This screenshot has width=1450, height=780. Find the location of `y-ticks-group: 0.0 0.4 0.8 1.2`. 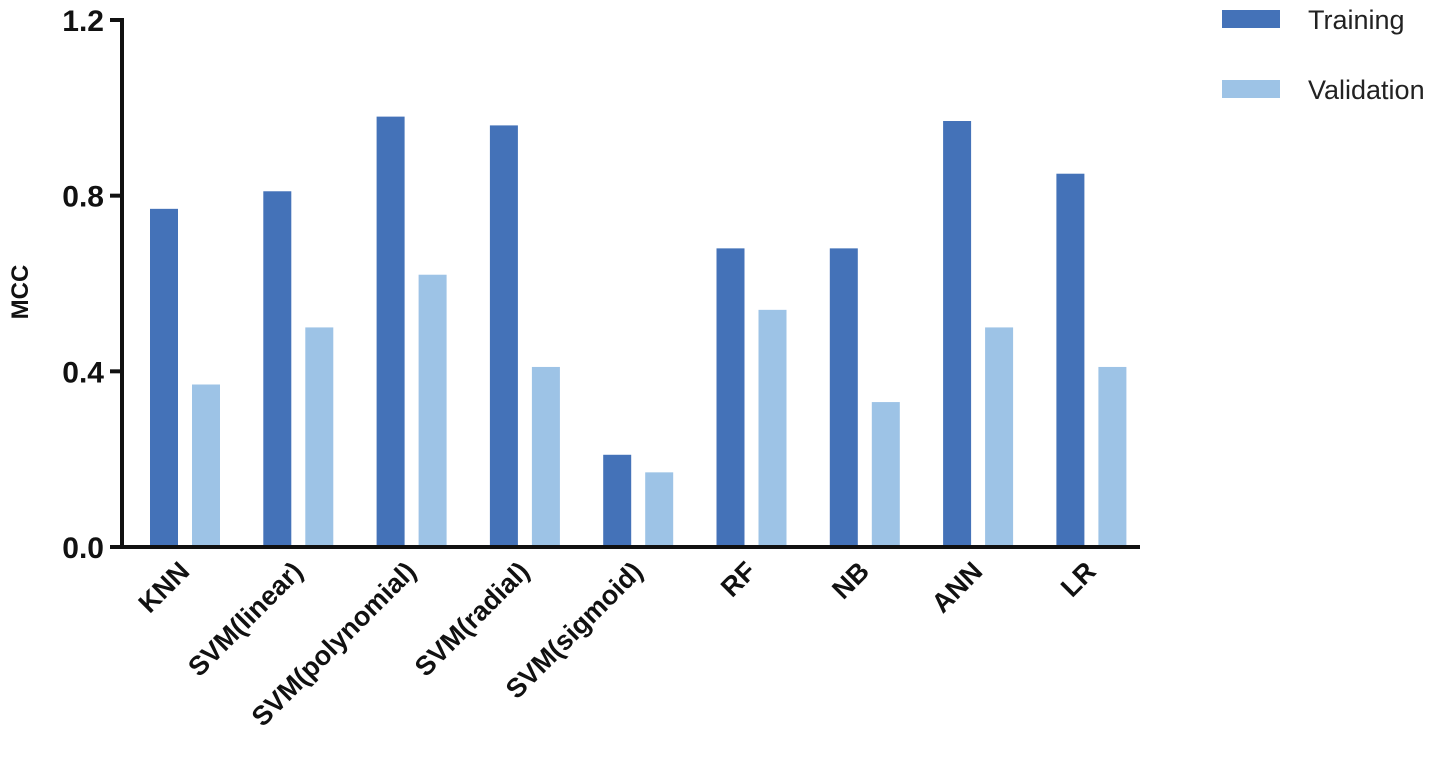

y-ticks-group: 0.0 0.4 0.8 1.2 is located at coordinates (92, 285).